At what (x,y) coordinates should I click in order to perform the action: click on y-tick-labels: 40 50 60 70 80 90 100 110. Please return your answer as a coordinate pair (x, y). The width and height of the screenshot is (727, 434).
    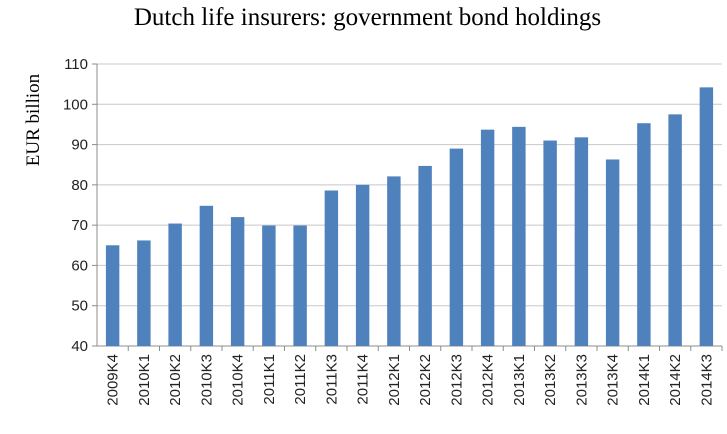
    Looking at the image, I should click on (75, 205).